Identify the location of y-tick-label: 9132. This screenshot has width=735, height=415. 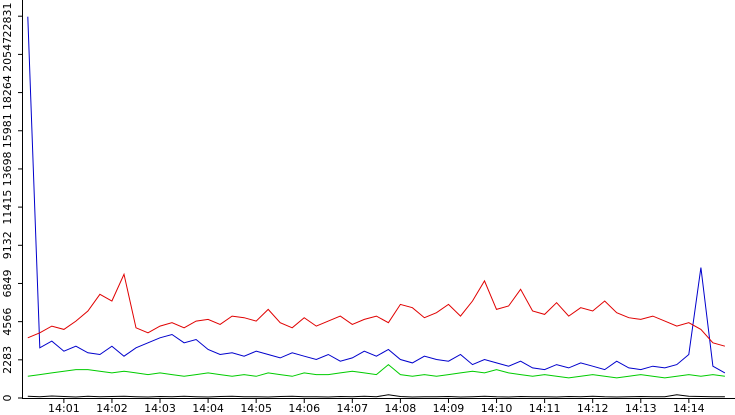
(7, 245).